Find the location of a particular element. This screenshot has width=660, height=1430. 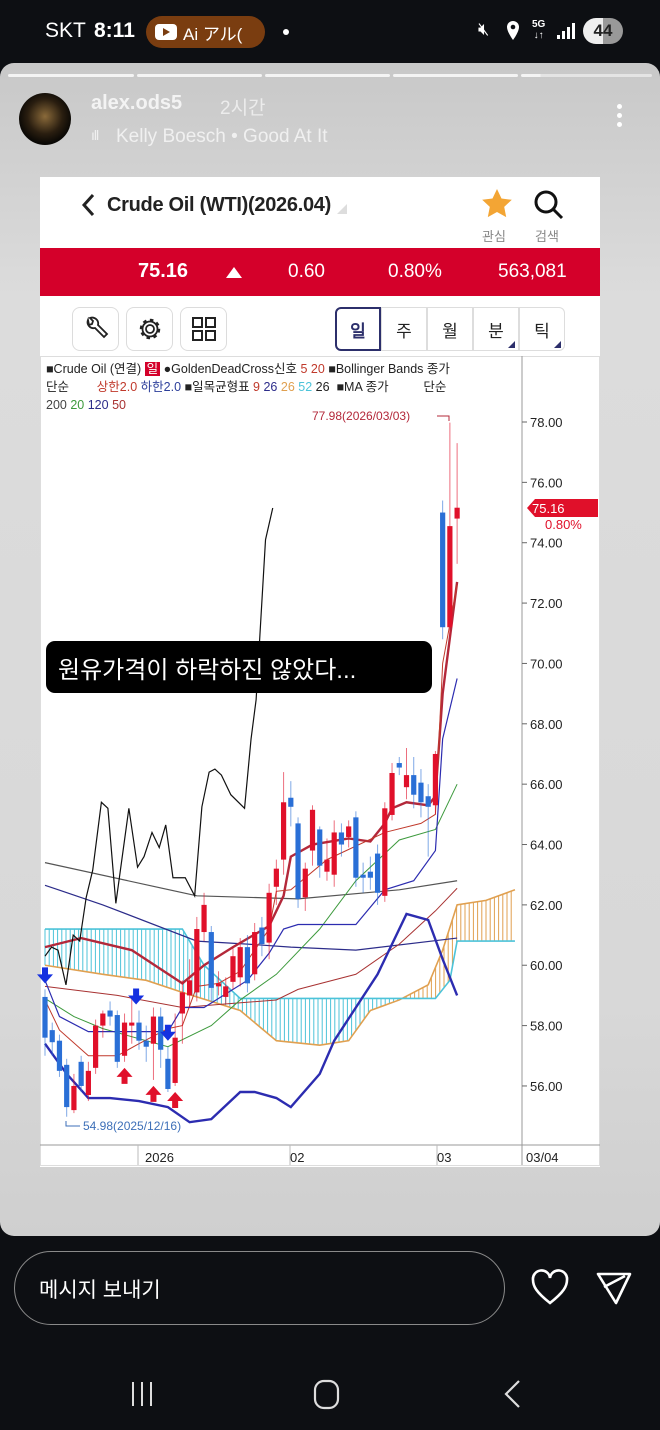

volume: 563,081 is located at coordinates (532, 271).